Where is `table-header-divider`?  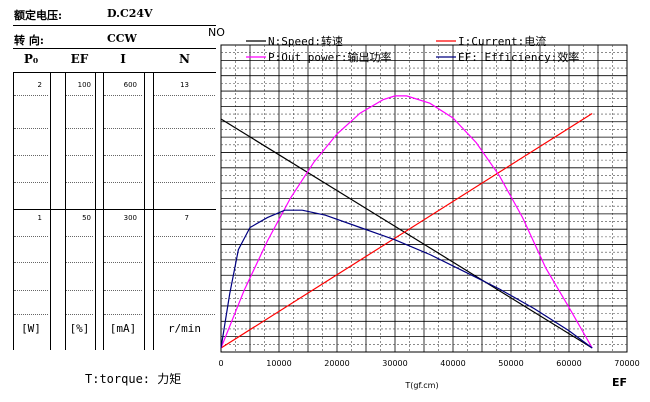
table-header-divider is located at coordinates (114, 72).